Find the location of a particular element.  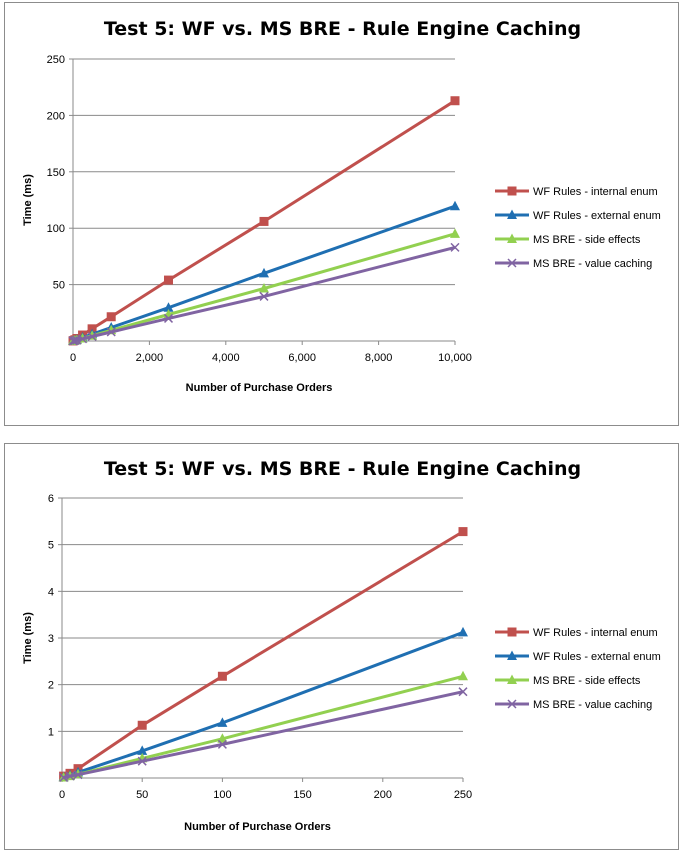

x-tick-label: 100 is located at coordinates (222, 795).